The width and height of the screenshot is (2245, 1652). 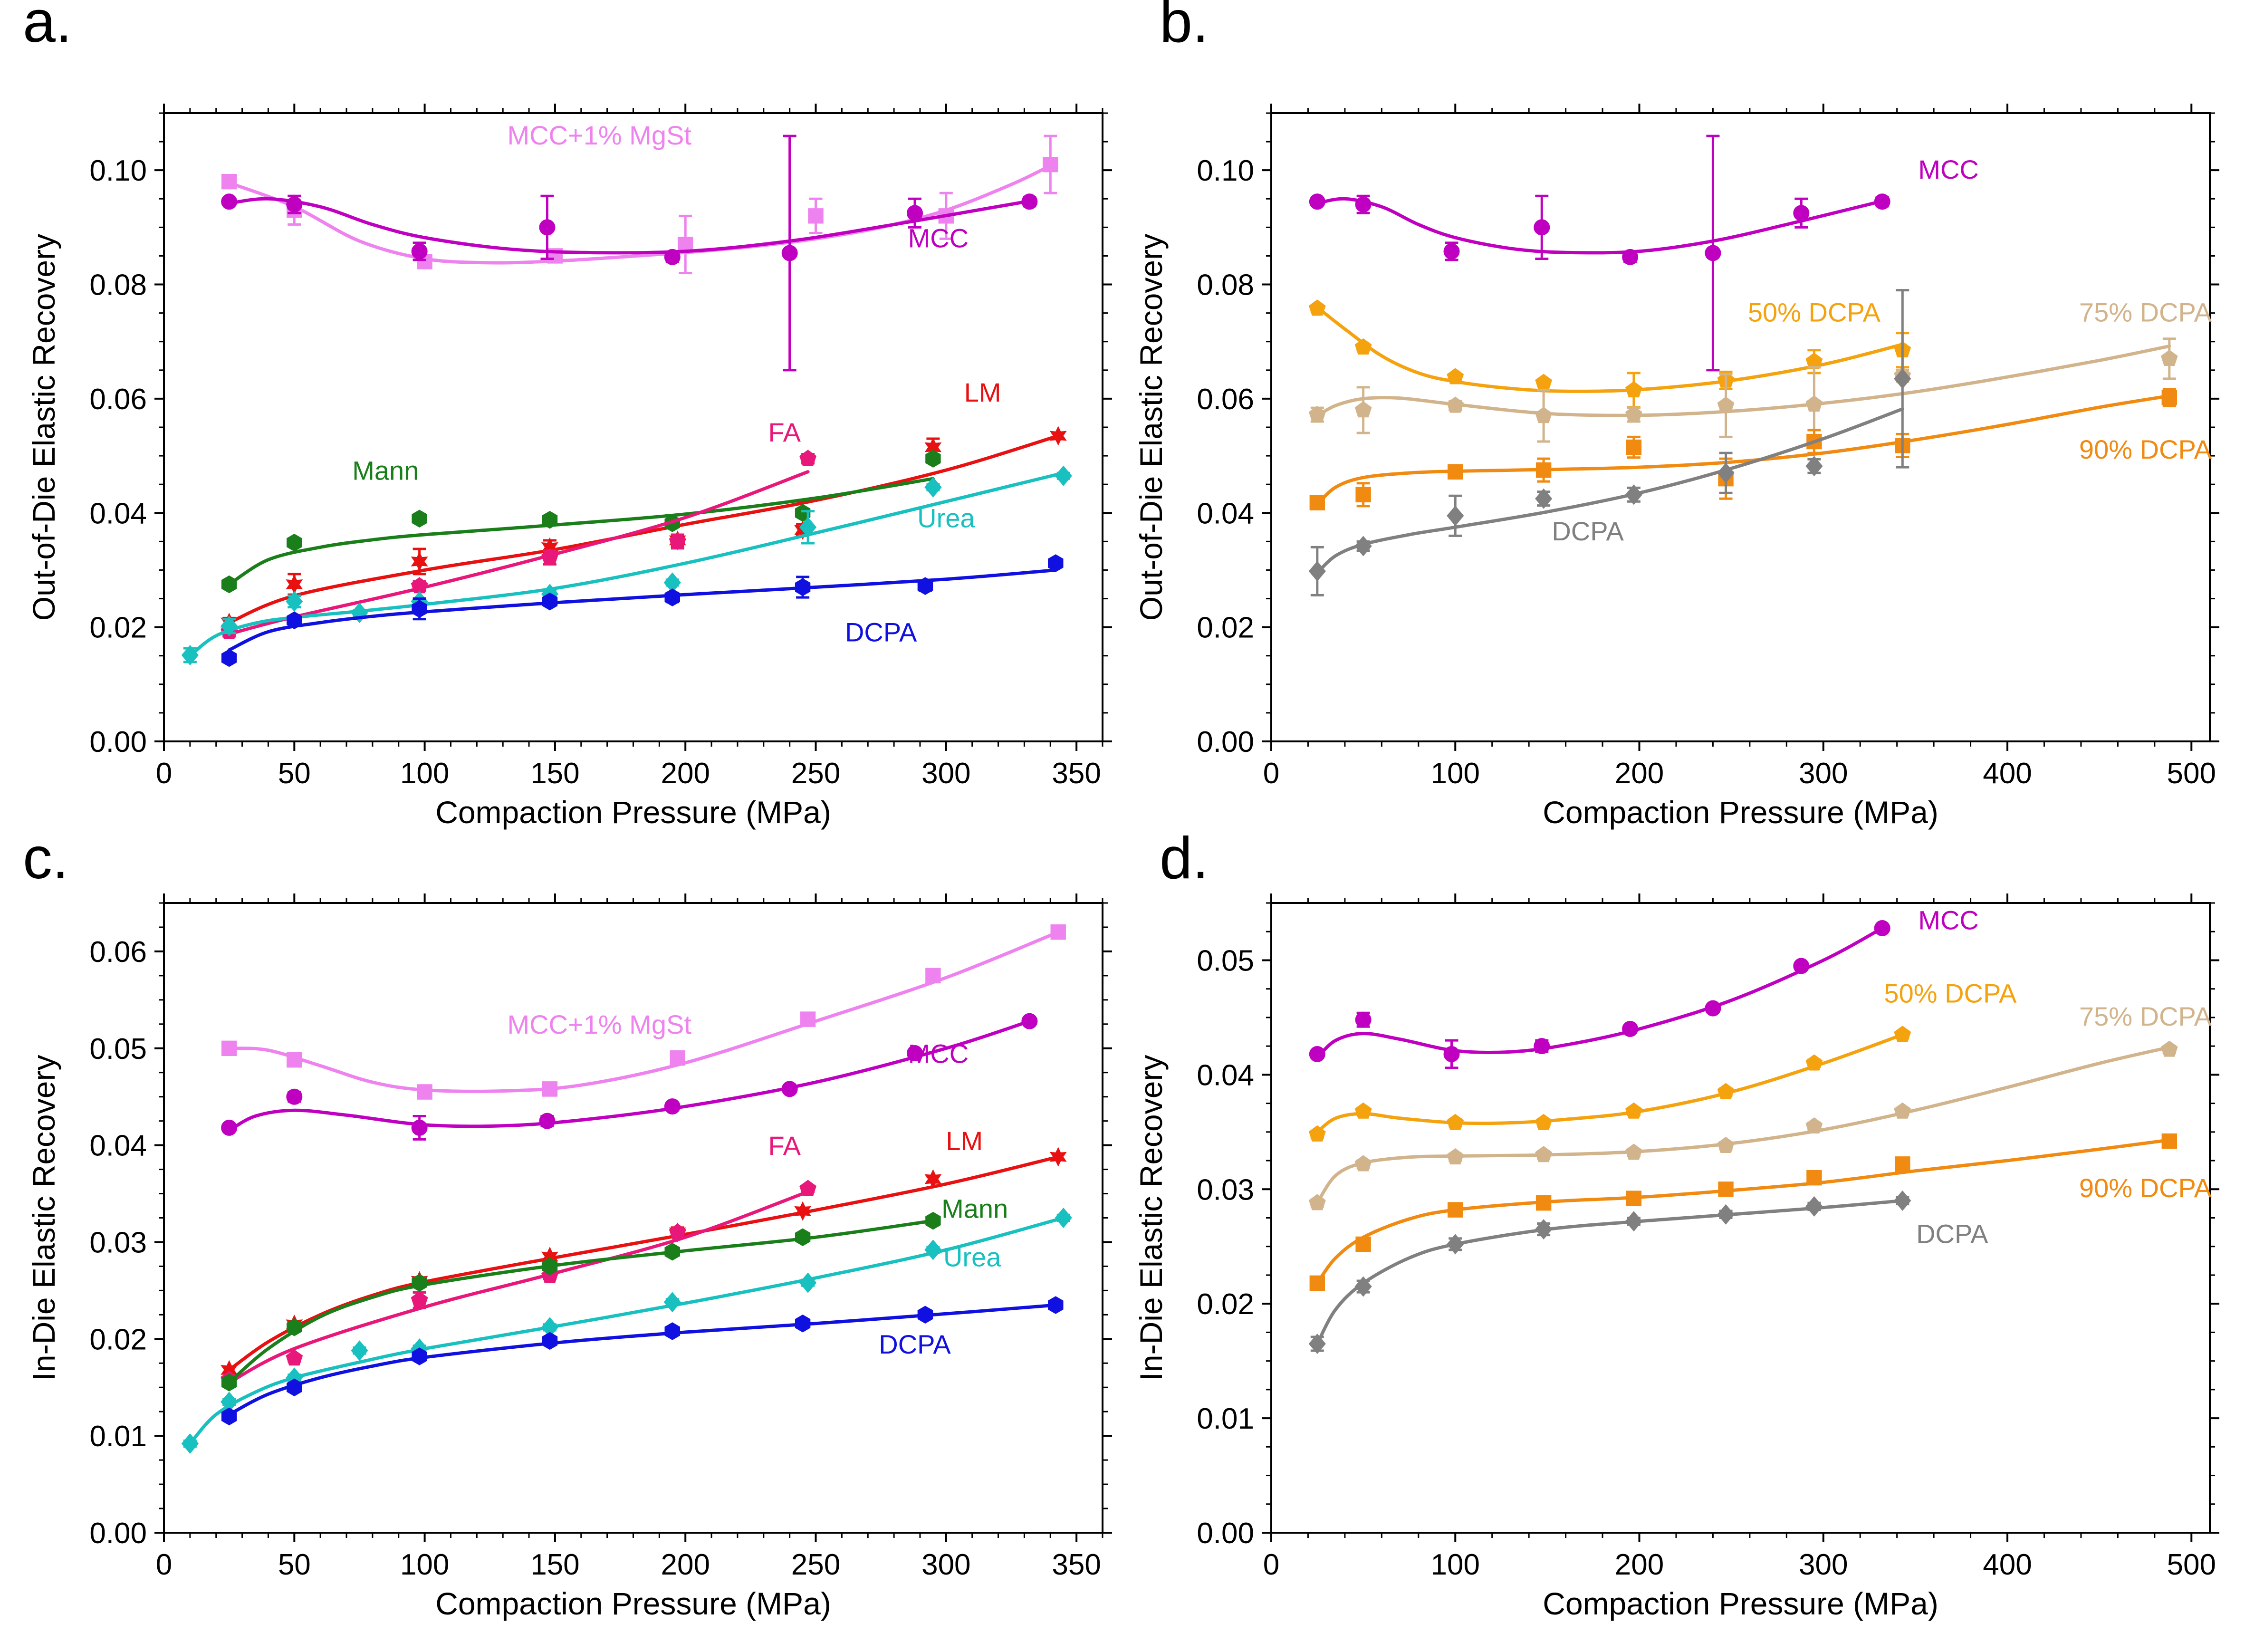 I want to click on panel-letter: a., so click(x=48, y=27).